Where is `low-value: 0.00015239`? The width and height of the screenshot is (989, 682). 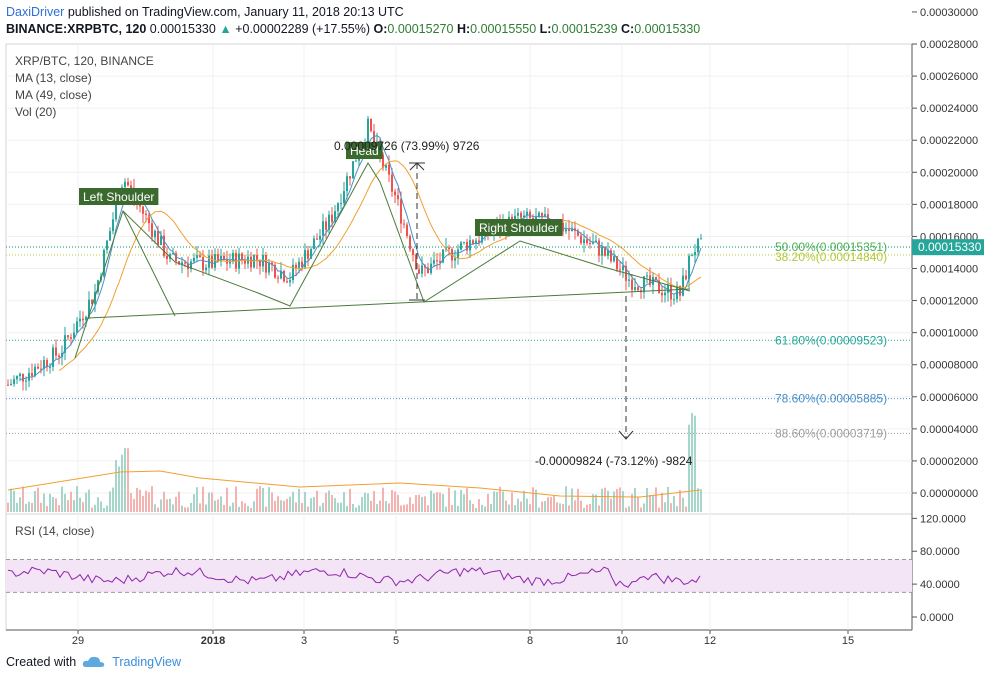
low-value: 0.00015239 is located at coordinates (584, 29).